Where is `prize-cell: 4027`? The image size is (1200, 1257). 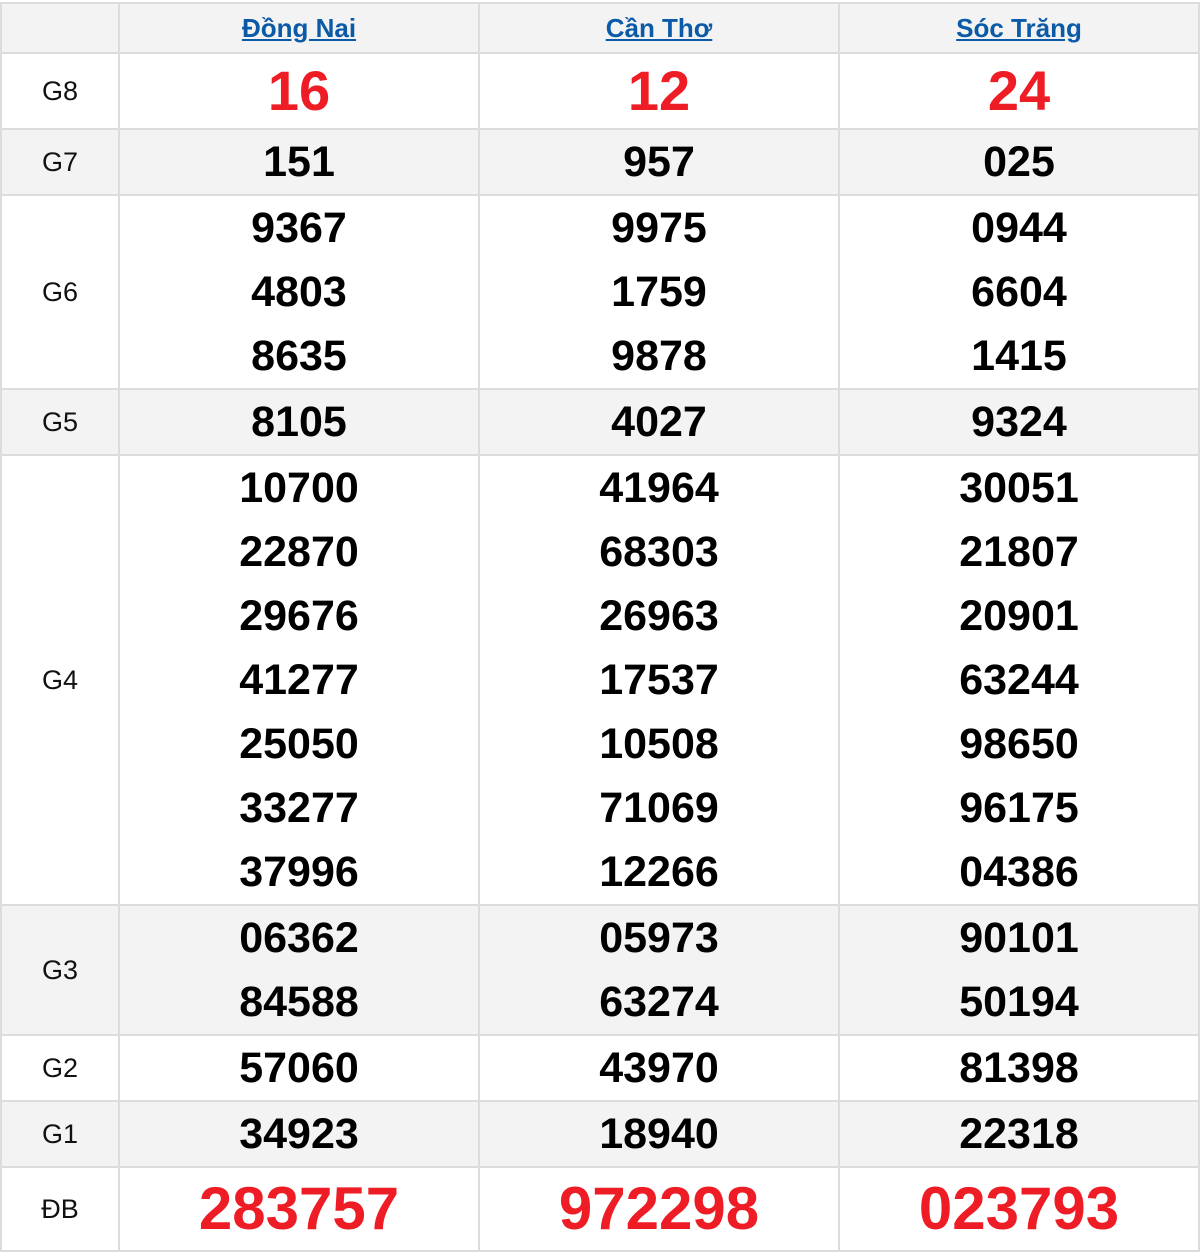 prize-cell: 4027 is located at coordinates (659, 422).